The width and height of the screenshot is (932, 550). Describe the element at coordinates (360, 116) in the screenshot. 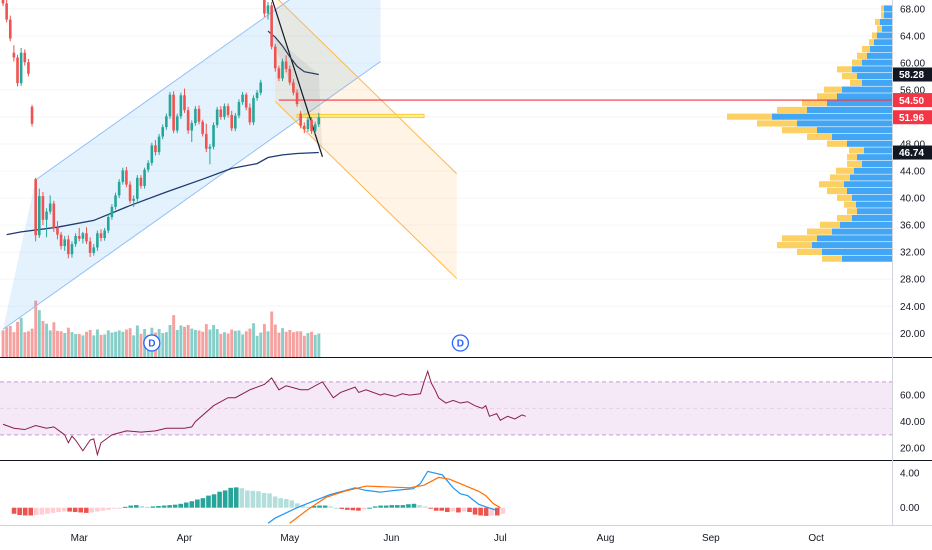

I see `highlight-zone` at that location.